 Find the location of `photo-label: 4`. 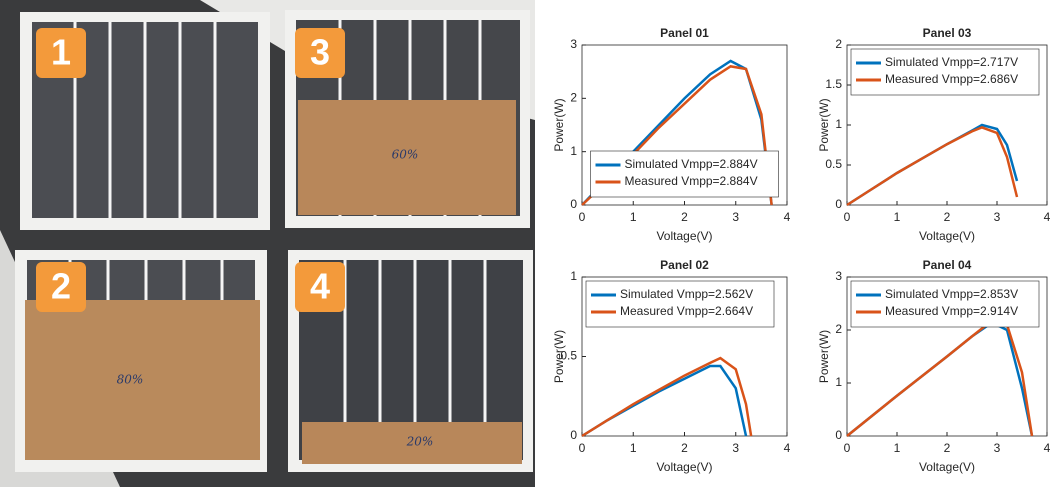

photo-label: 4 is located at coordinates (320, 286).